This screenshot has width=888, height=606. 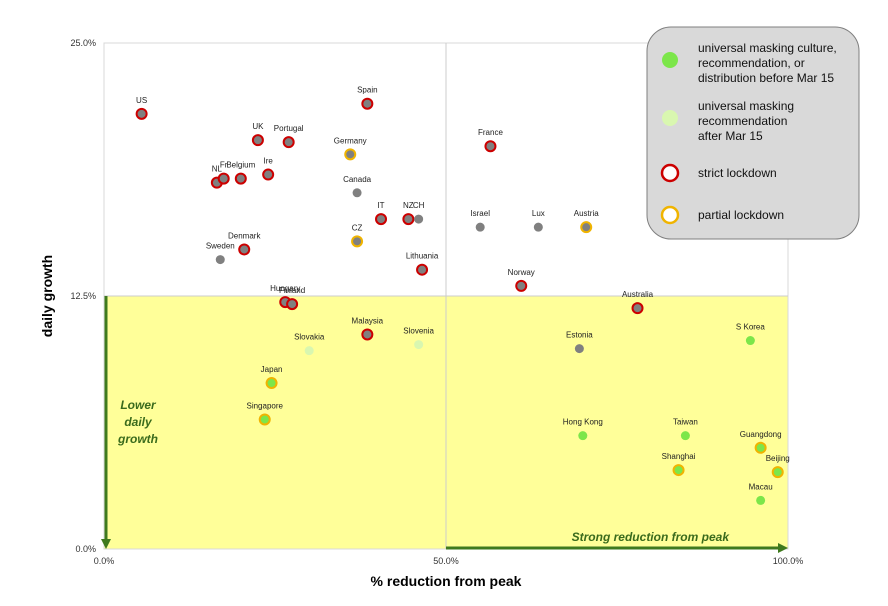 What do you see at coordinates (244, 235) in the screenshot?
I see `point-label: Denmark` at bounding box center [244, 235].